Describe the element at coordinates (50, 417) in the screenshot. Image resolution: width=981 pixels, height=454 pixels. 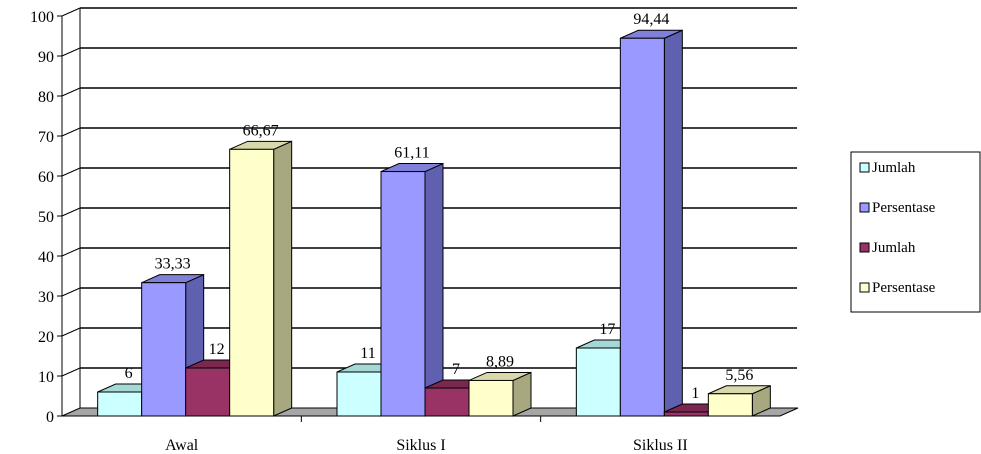
I see `y-tick-label: 0` at that location.